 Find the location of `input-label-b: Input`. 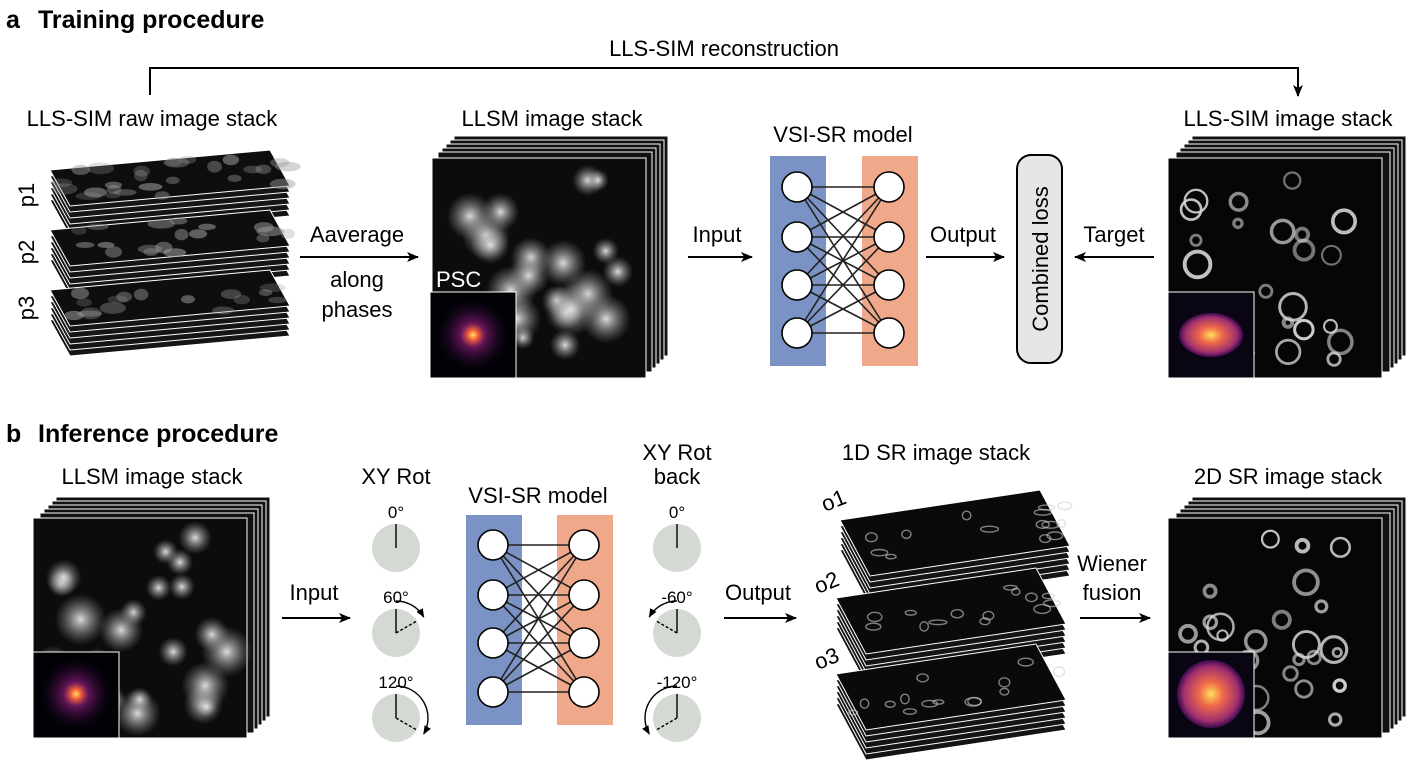

input-label-b: Input is located at coordinates (314, 592).